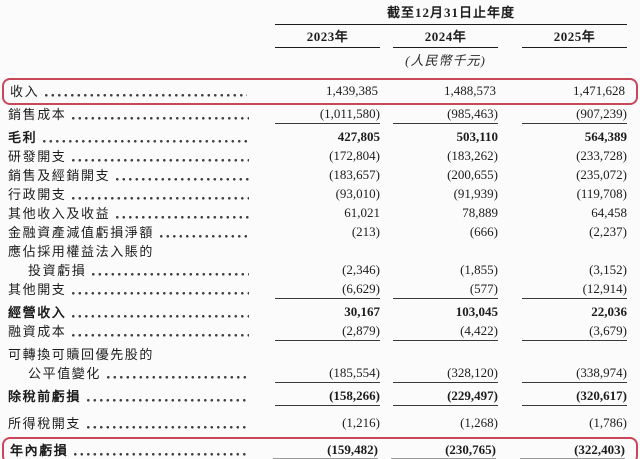 This screenshot has height=459, width=640. I want to click on table-row-rd-expenses: 研發開支 (172,804) (183,262) (233,728), so click(320, 156).